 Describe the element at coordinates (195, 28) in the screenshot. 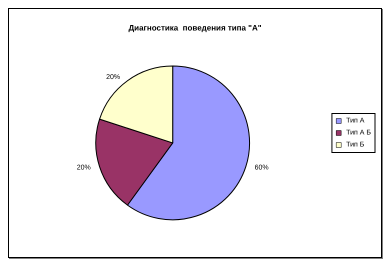

I see `chart-title: Диагностика поведения типа "А"` at that location.